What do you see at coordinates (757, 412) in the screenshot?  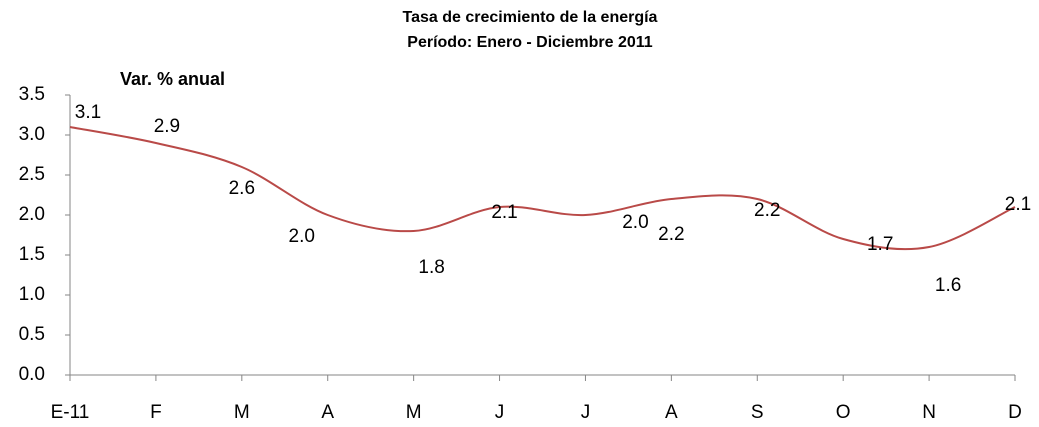 I see `x-tick-label: S` at bounding box center [757, 412].